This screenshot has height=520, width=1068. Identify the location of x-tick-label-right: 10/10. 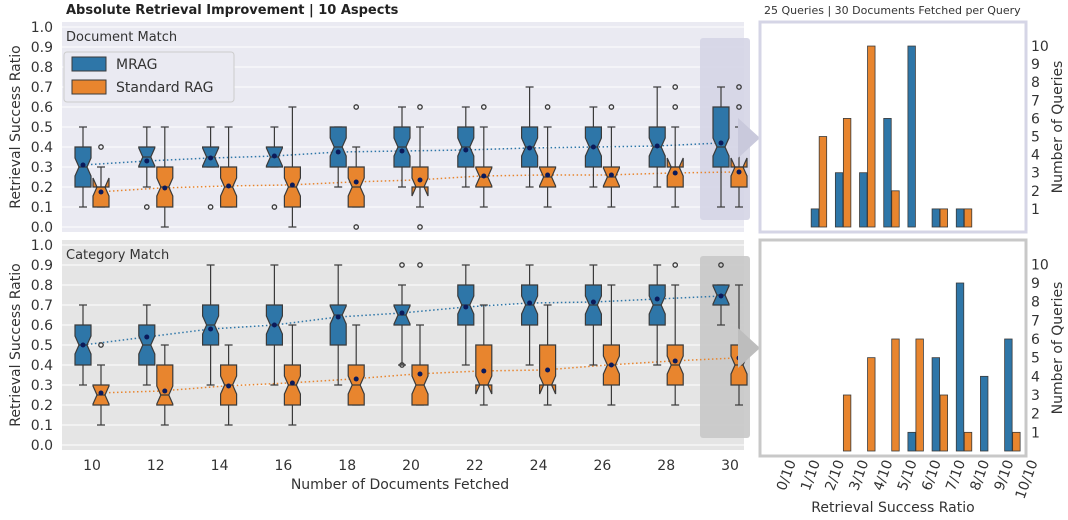
(1027, 479).